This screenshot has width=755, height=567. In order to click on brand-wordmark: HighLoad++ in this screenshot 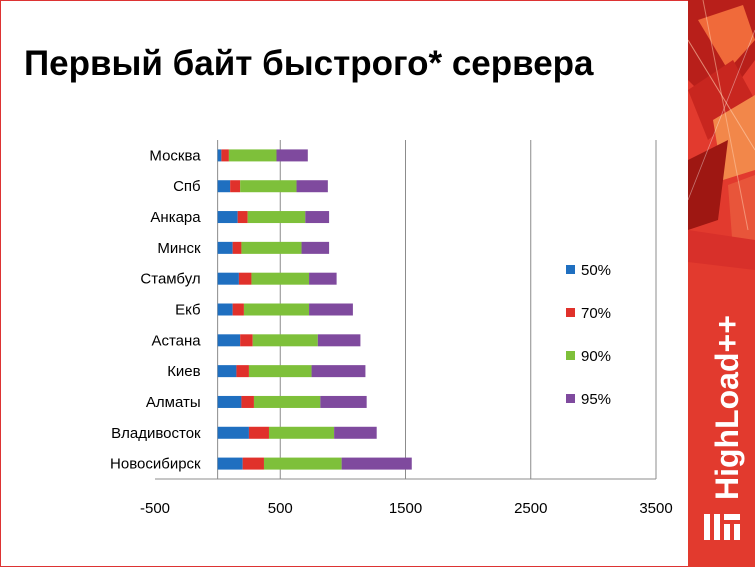, I will do `click(727, 407)`.